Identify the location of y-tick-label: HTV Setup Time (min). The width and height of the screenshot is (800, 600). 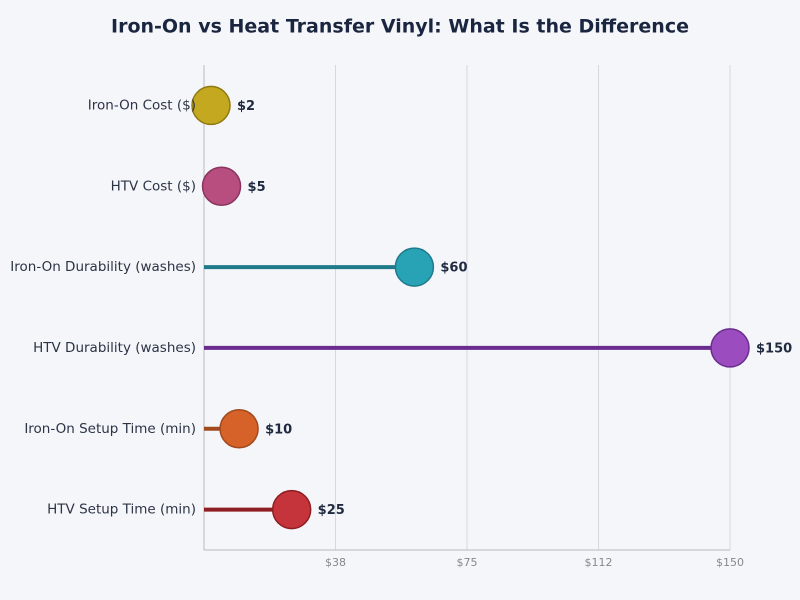
(121, 510).